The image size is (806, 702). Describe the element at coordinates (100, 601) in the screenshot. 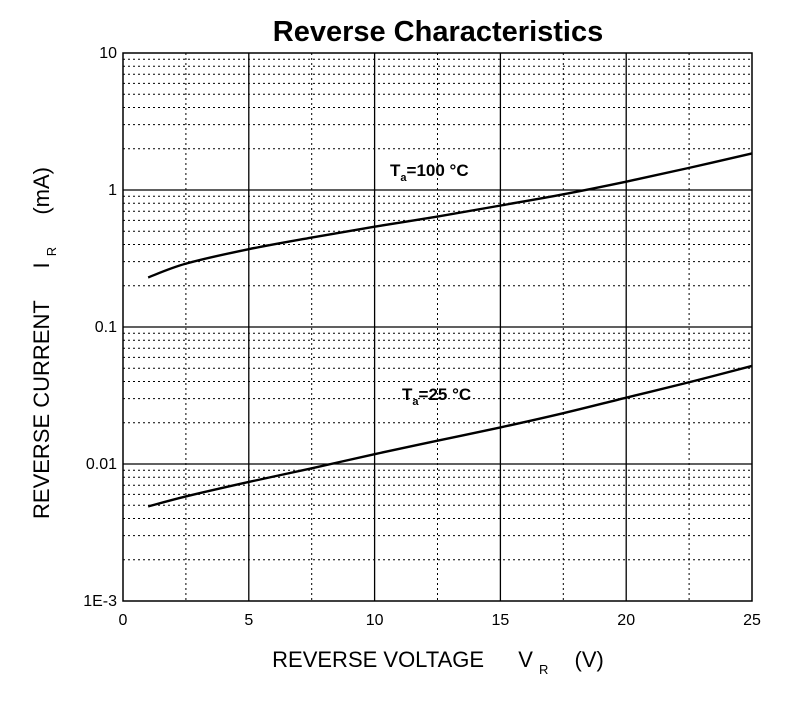

I see `y-tick-label: 1E-3` at that location.